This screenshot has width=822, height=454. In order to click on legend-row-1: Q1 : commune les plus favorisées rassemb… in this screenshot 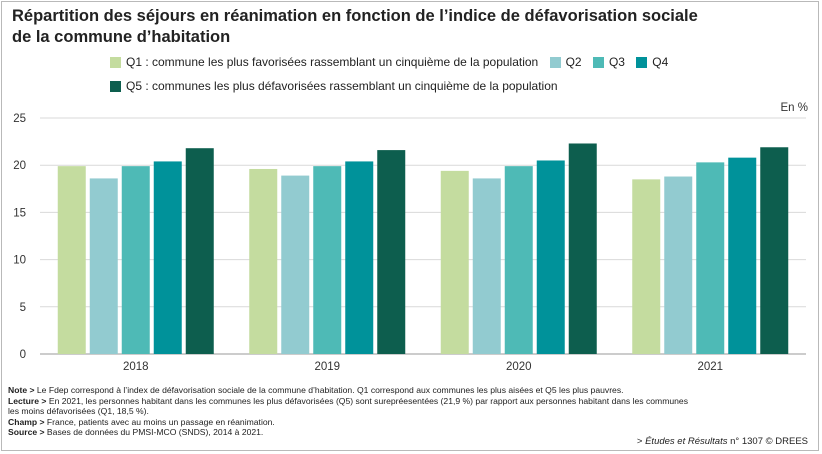, I will do `click(393, 64)`.